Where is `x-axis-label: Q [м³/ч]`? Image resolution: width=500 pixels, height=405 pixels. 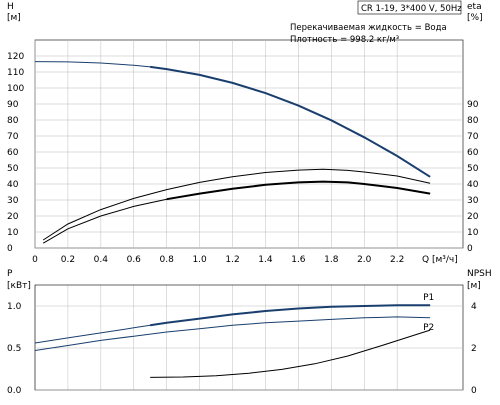
x-axis-label: Q [м³/ч] is located at coordinates (440, 260).